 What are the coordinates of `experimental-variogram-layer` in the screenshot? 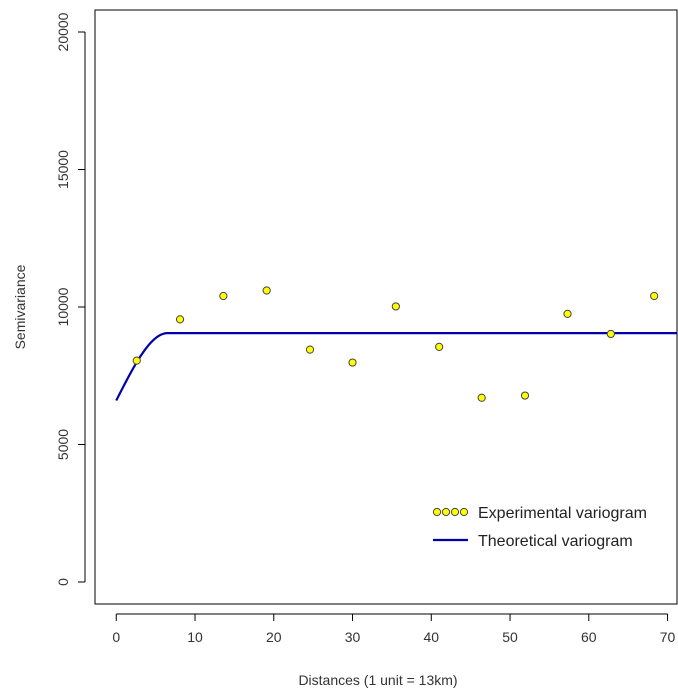 It's located at (395, 344).